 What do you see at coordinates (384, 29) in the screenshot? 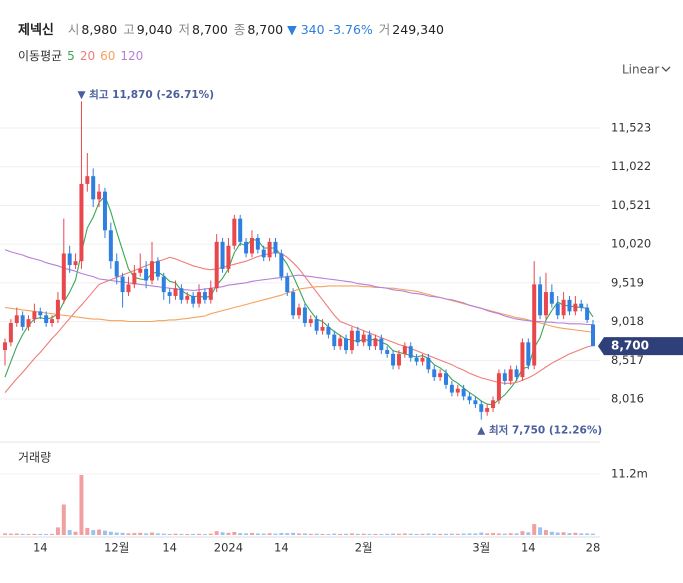
I see `quote-label: 거` at bounding box center [384, 29].